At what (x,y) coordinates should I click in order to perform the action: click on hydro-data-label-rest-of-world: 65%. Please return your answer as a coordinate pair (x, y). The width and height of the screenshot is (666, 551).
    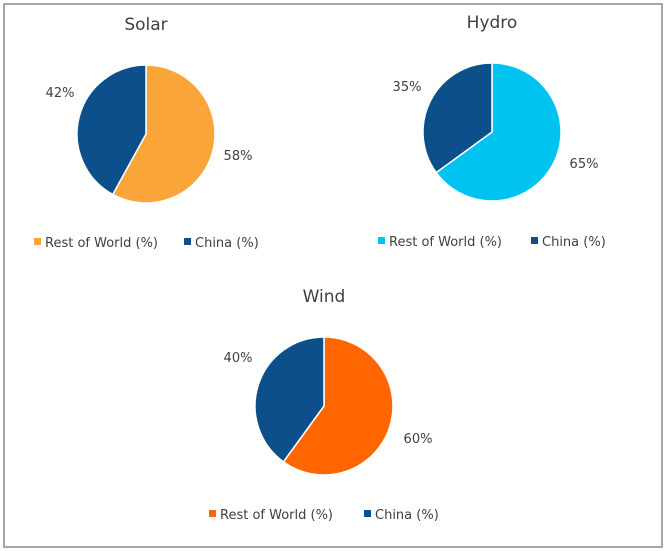
    Looking at the image, I should click on (584, 164).